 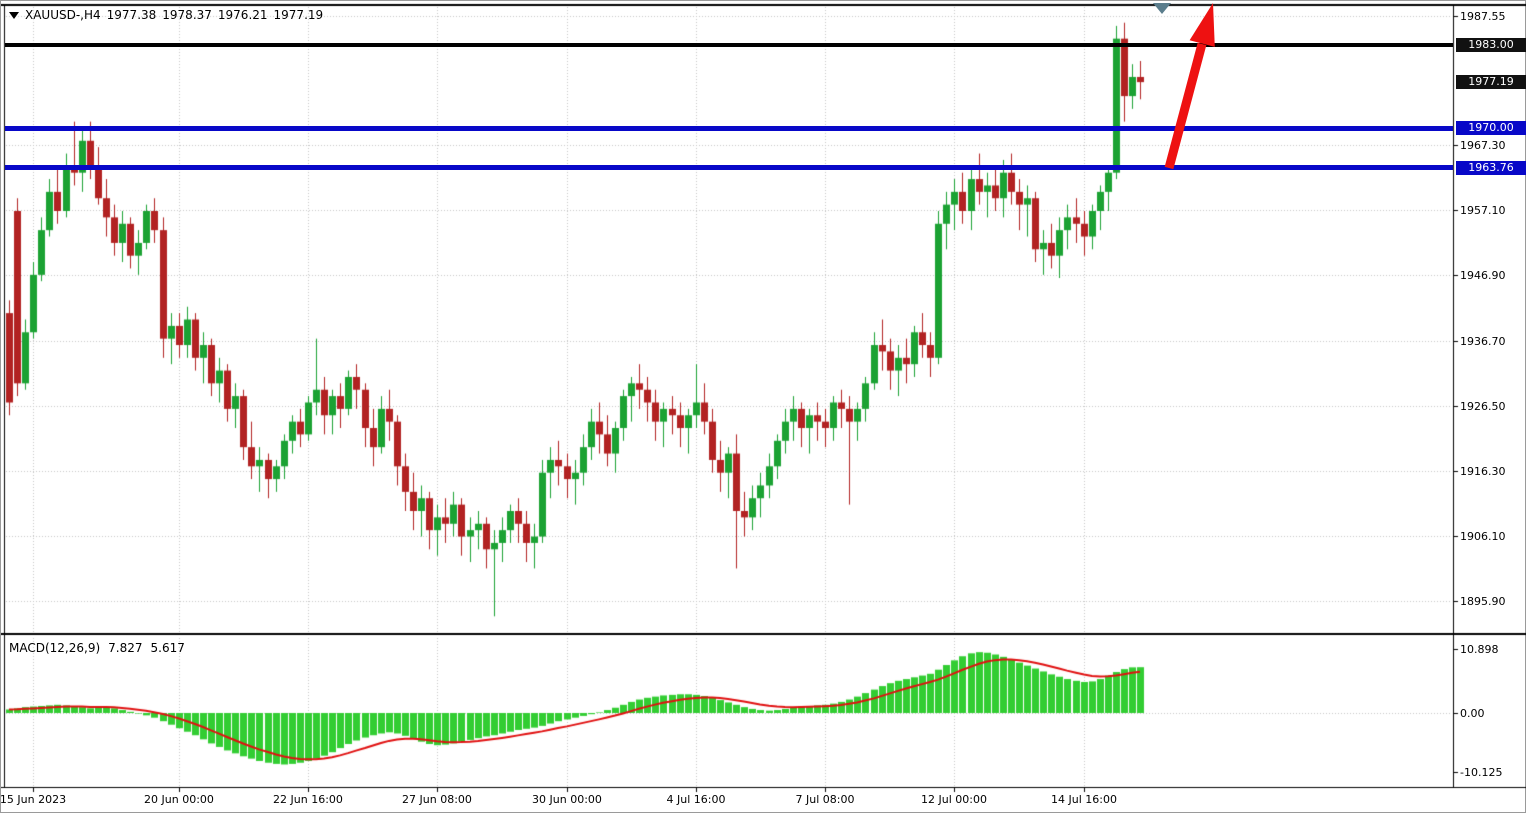 I want to click on price-axis-label: 1895.90, so click(x=1483, y=601).